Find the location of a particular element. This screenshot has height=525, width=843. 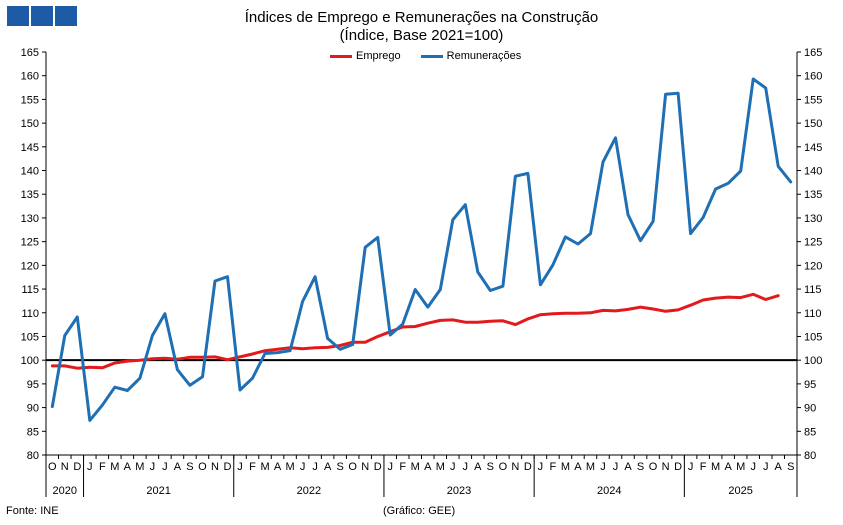

y-tick-label-right: 95 is located at coordinates (810, 385).